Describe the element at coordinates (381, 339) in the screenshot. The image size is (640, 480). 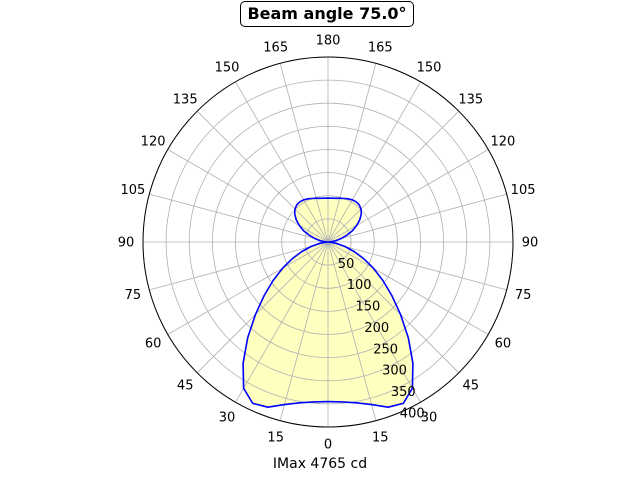
I see `radial-tick-labels: 50 100 150 200 250 300 350 400` at that location.